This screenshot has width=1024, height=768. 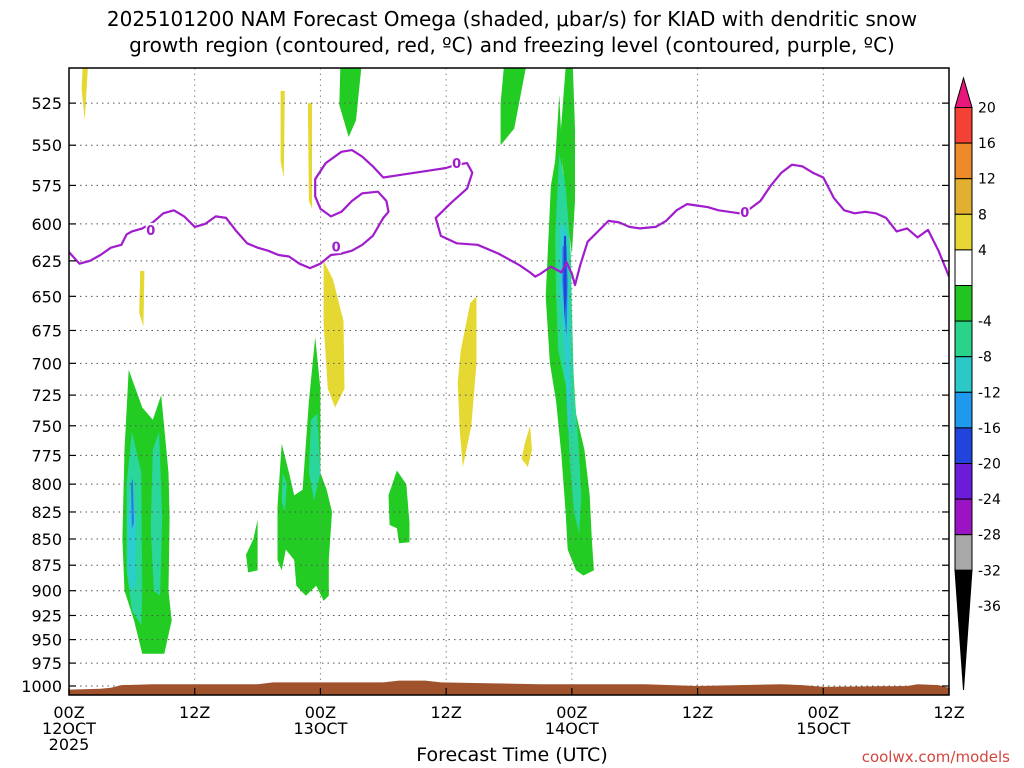 I want to click on y-tick-label: 850, so click(x=46, y=539).